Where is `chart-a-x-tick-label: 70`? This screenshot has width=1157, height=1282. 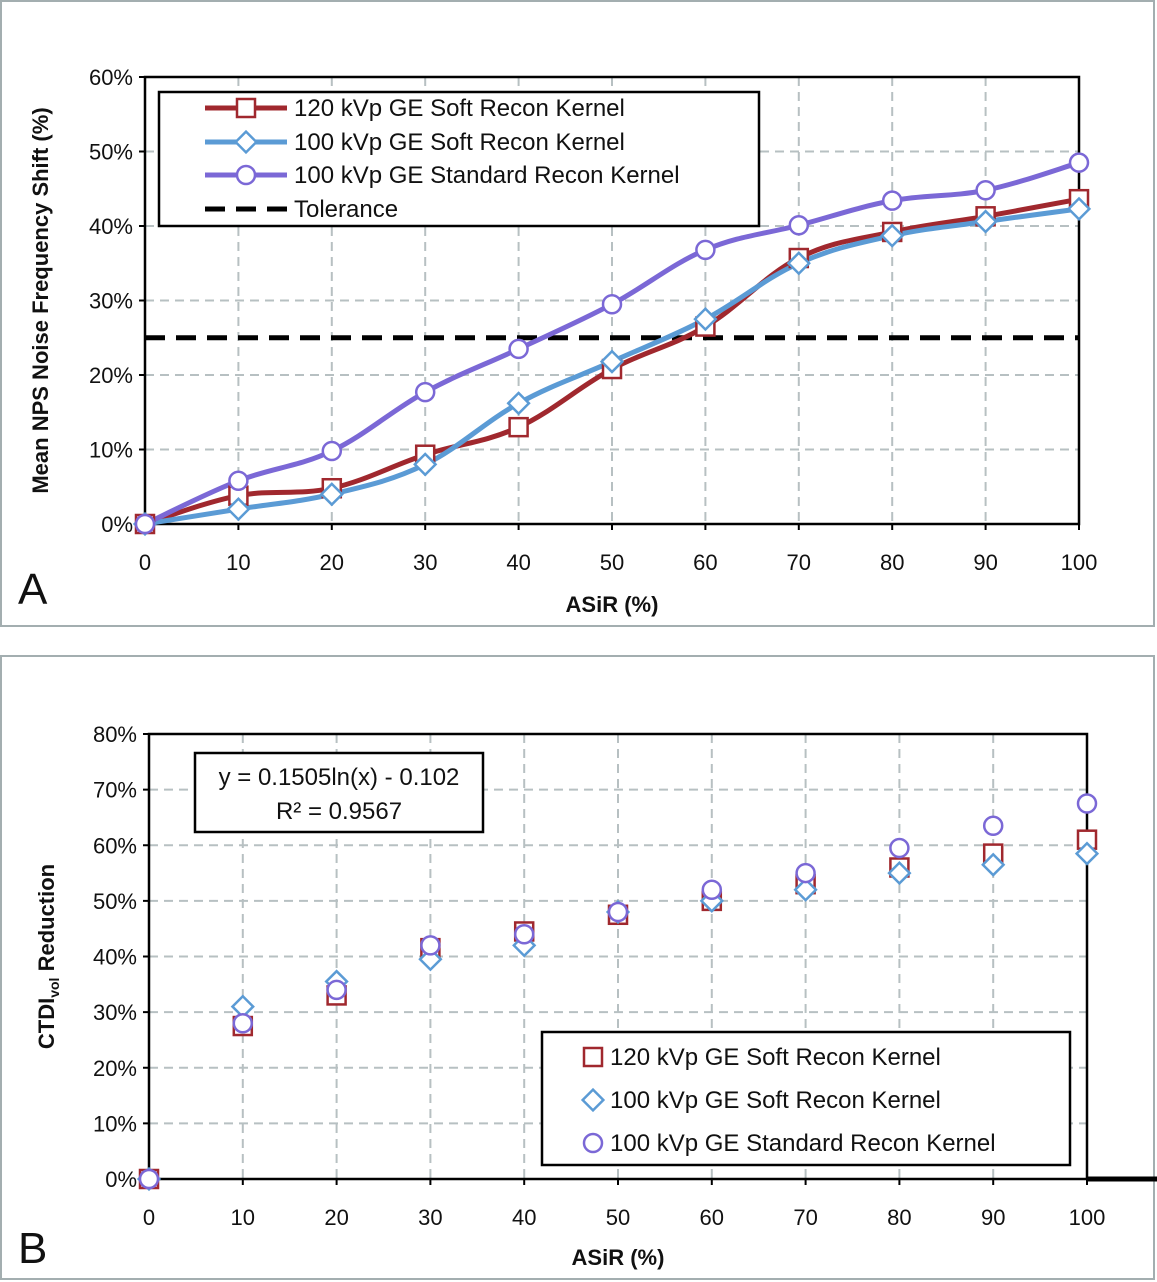
chart-a-x-tick-label: 70 is located at coordinates (799, 562).